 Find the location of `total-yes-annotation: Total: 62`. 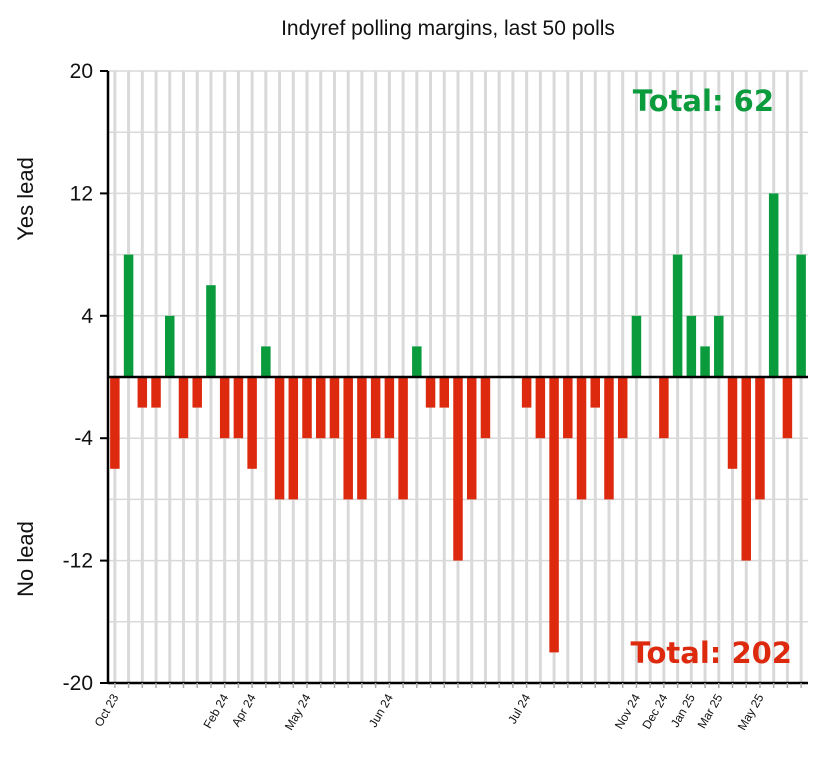

total-yes-annotation: Total: 62 is located at coordinates (703, 101).